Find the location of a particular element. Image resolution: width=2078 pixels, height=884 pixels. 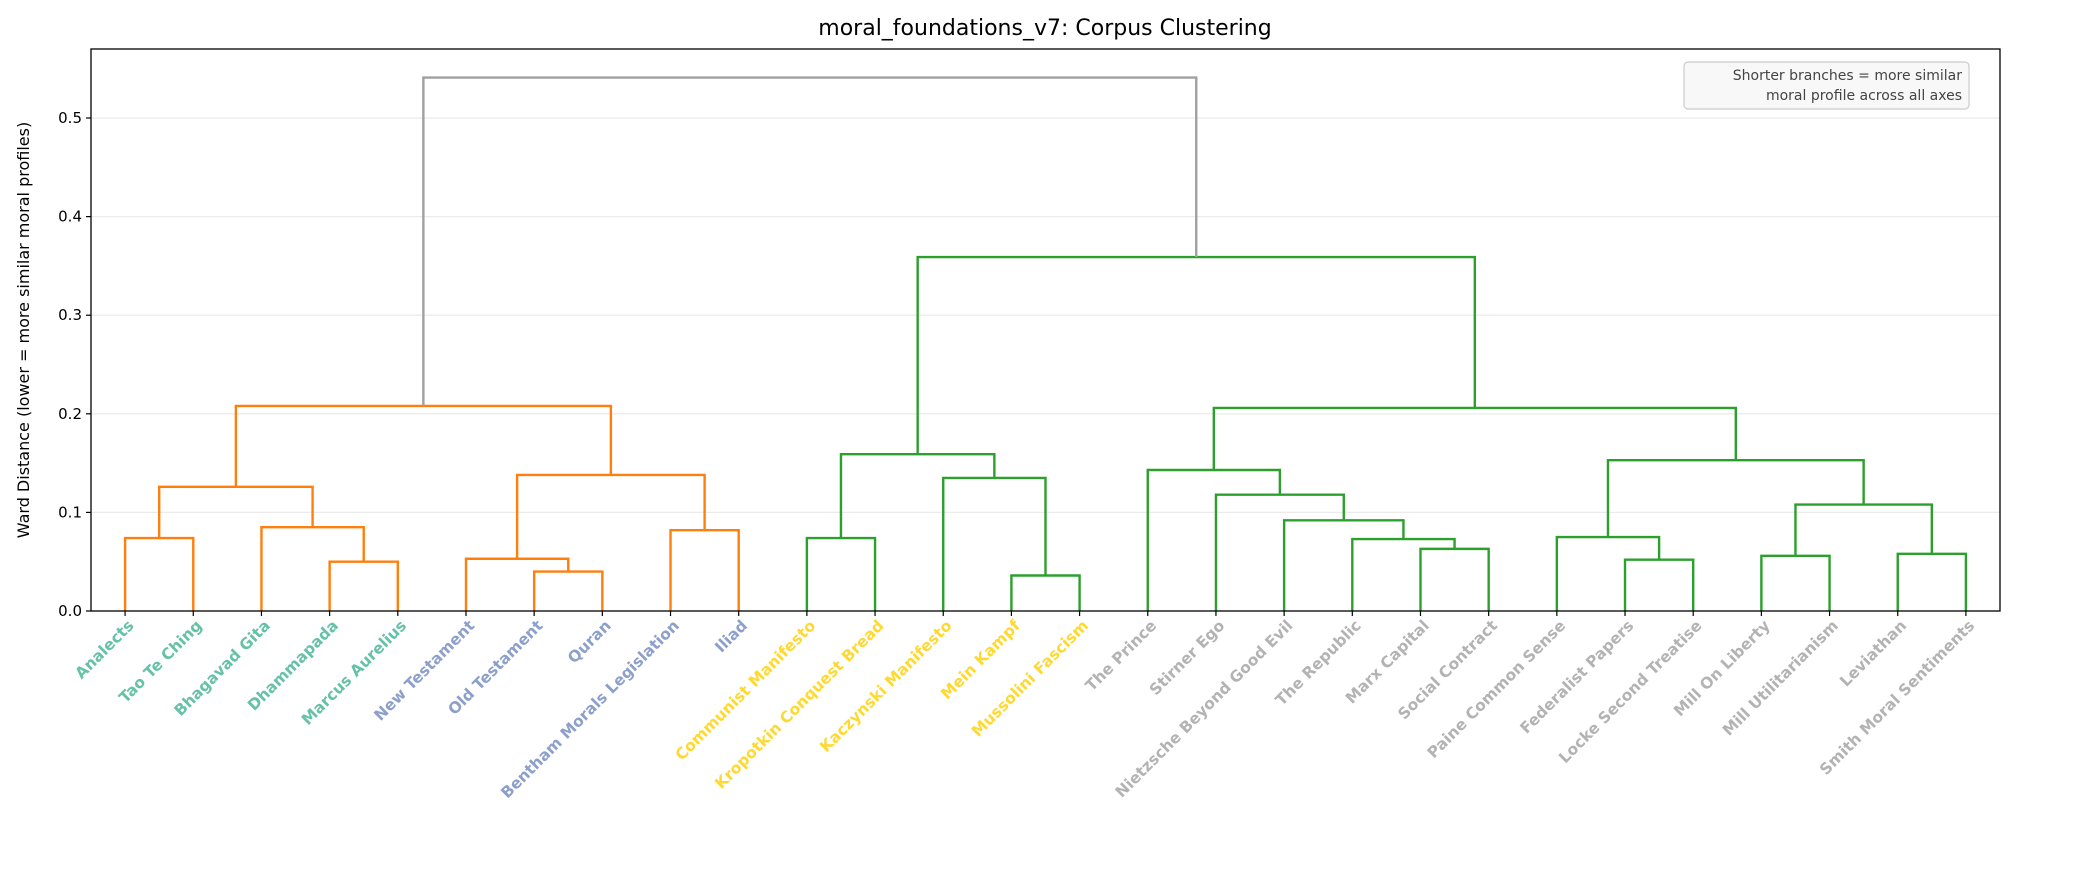

legend-line-2: moral profile across all axes is located at coordinates (1864, 96).